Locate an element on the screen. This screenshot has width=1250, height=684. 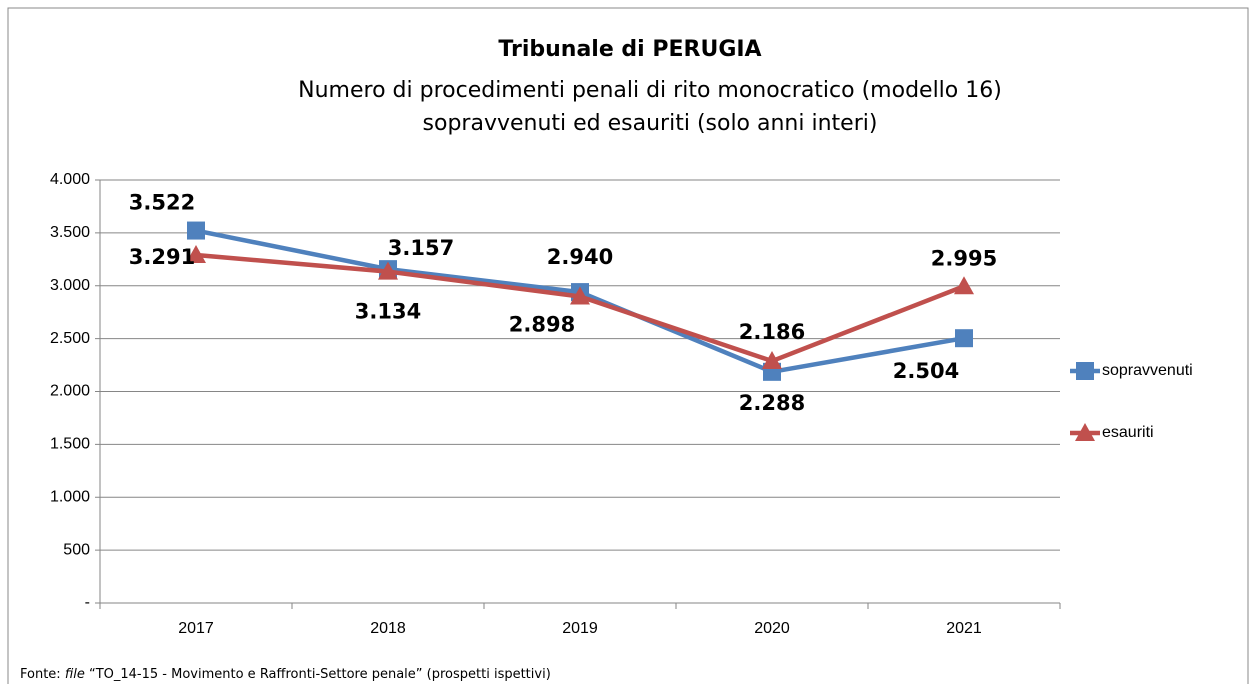
y-tick-label: - is located at coordinates (87, 602).